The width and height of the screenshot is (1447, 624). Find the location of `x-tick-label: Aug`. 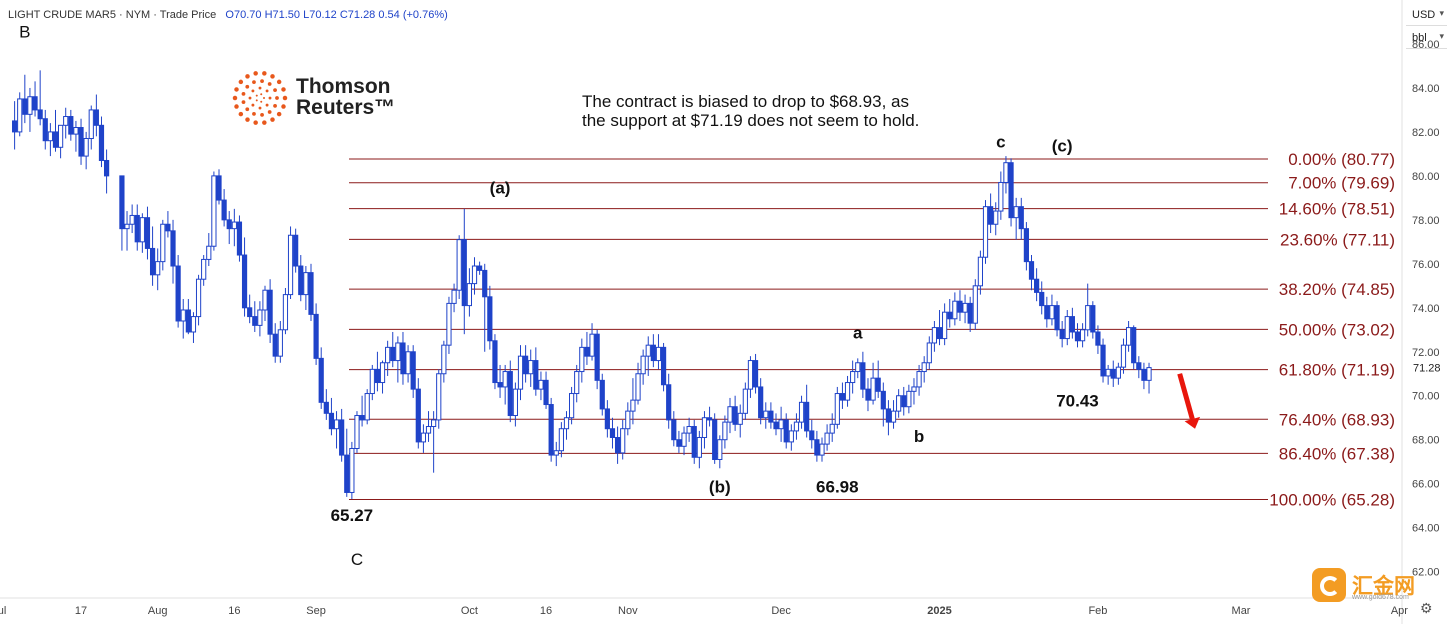

x-tick-label: Aug is located at coordinates (158, 611).